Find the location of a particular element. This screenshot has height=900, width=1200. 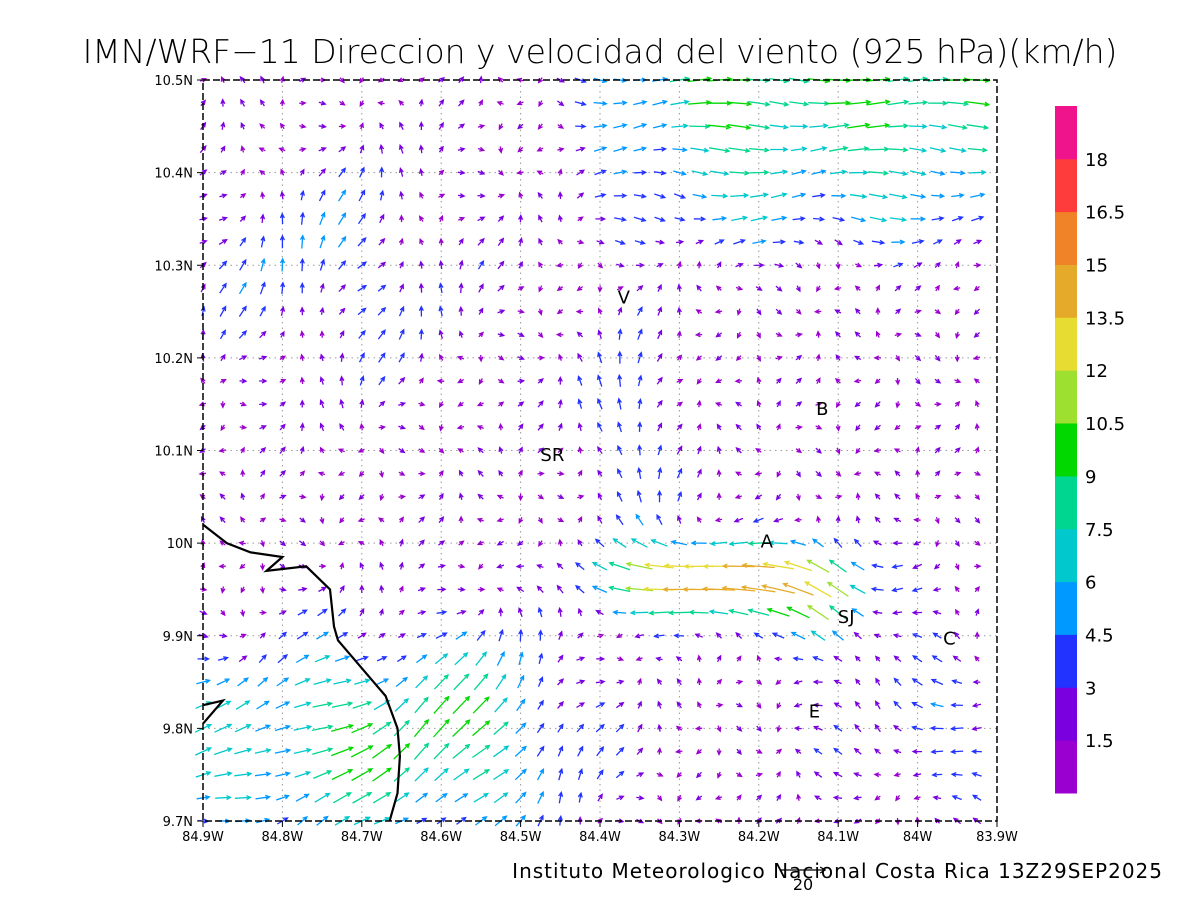

place-label: B is located at coordinates (822, 409).